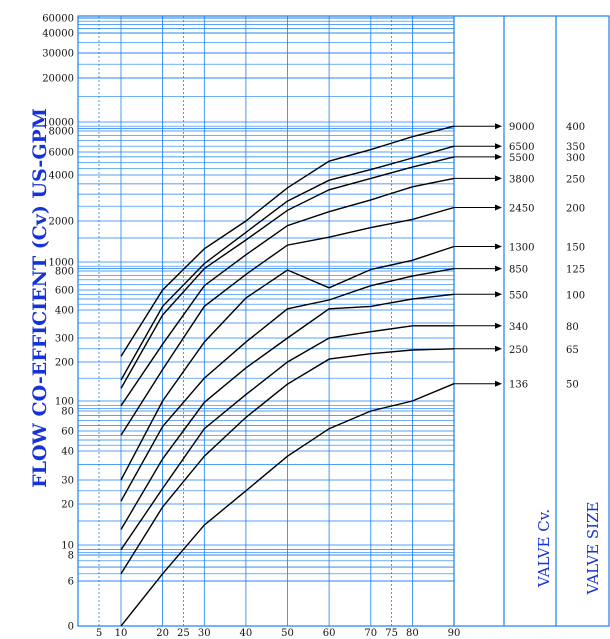  Describe the element at coordinates (71, 556) in the screenshot. I see `y-tick-label: 8` at that location.